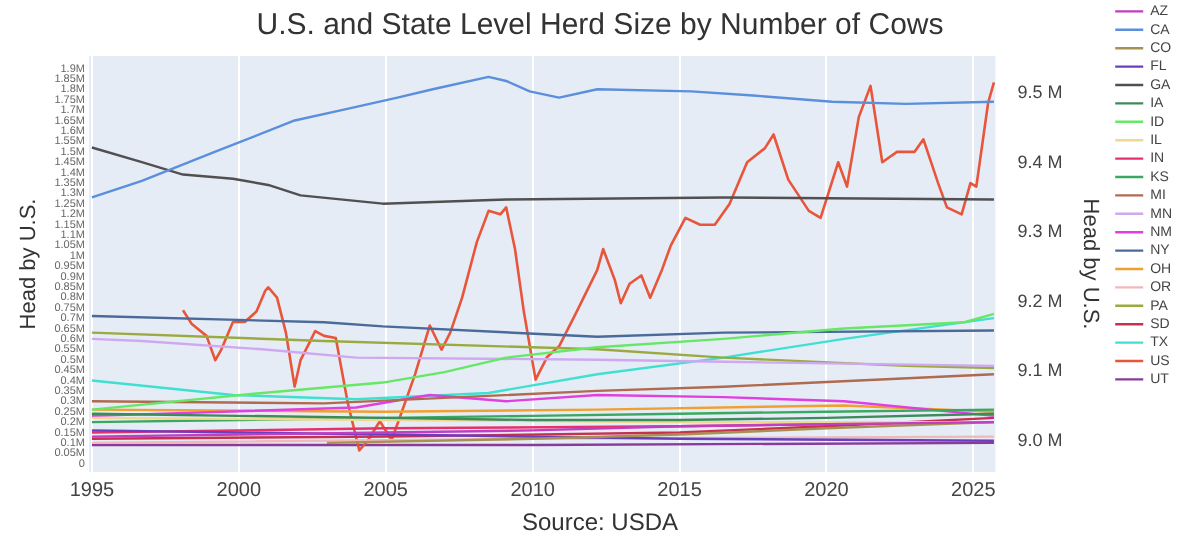 The width and height of the screenshot is (1200, 550). What do you see at coordinates (386, 490) in the screenshot?
I see `x-tick-label: 2005` at bounding box center [386, 490].